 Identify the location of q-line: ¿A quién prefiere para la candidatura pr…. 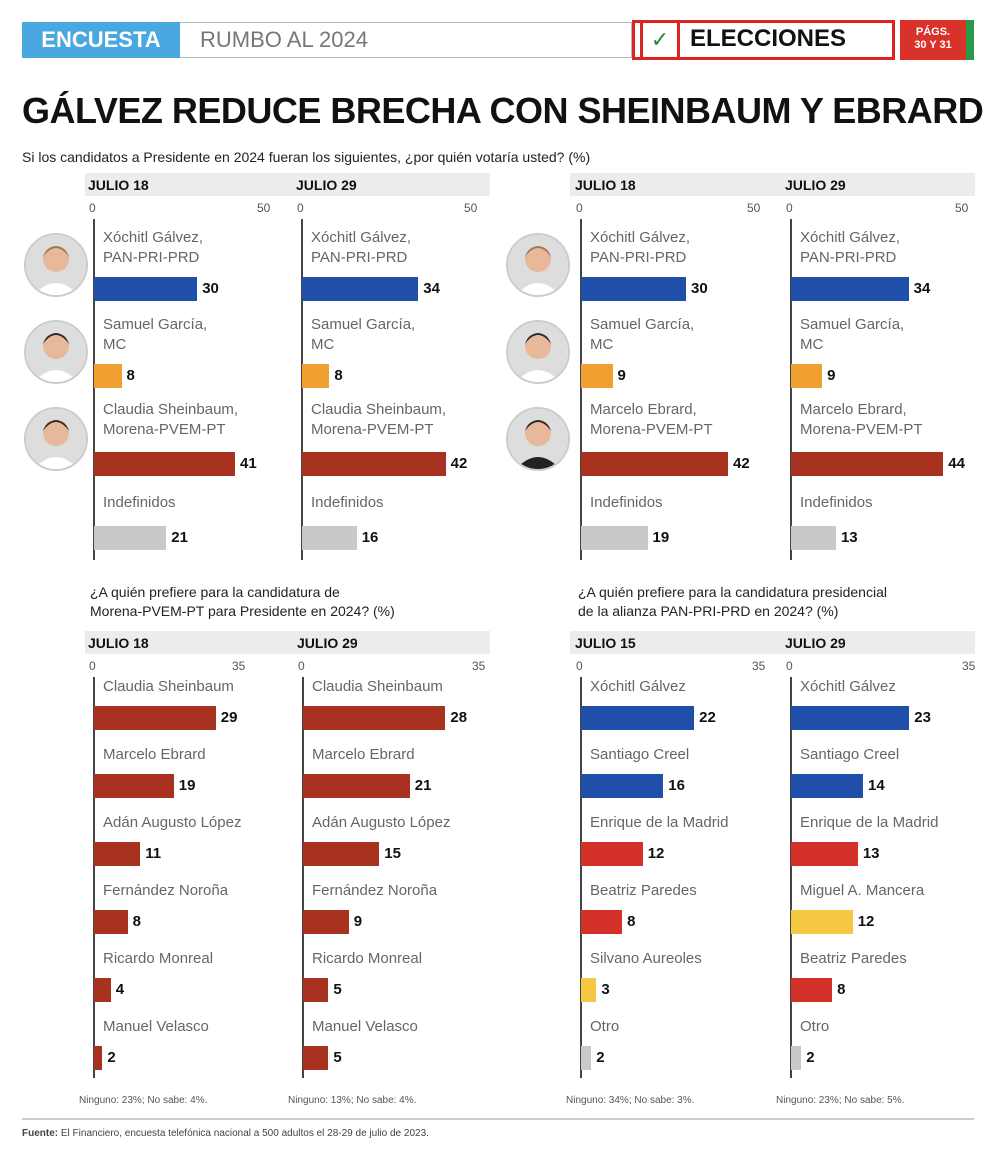
(732, 592).